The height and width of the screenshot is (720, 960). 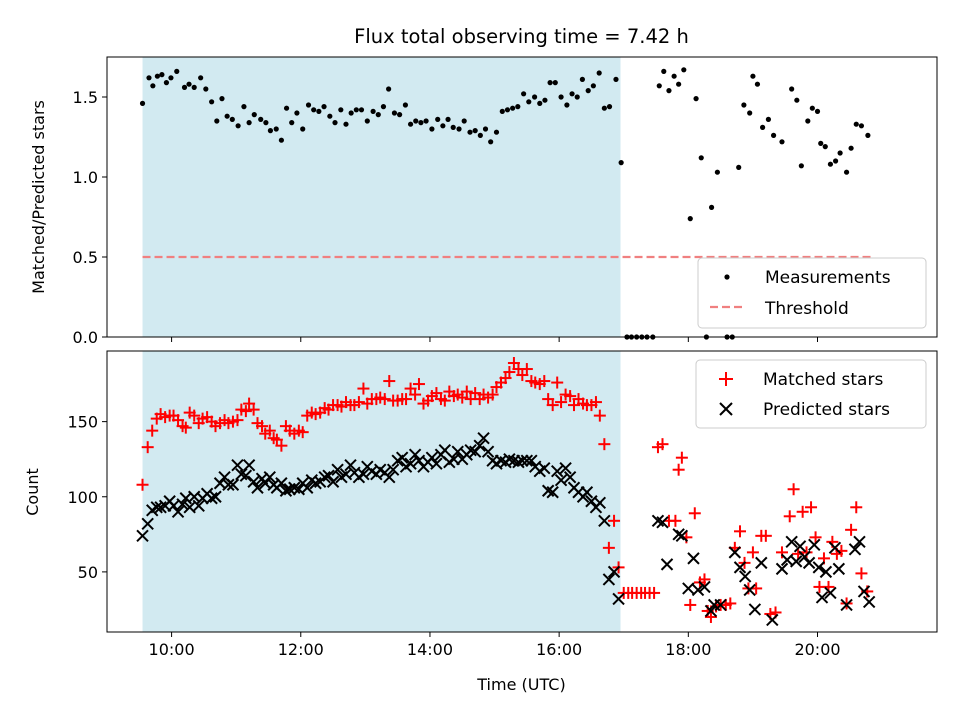 I want to click on xtick-label: 10:00, so click(x=172, y=649).